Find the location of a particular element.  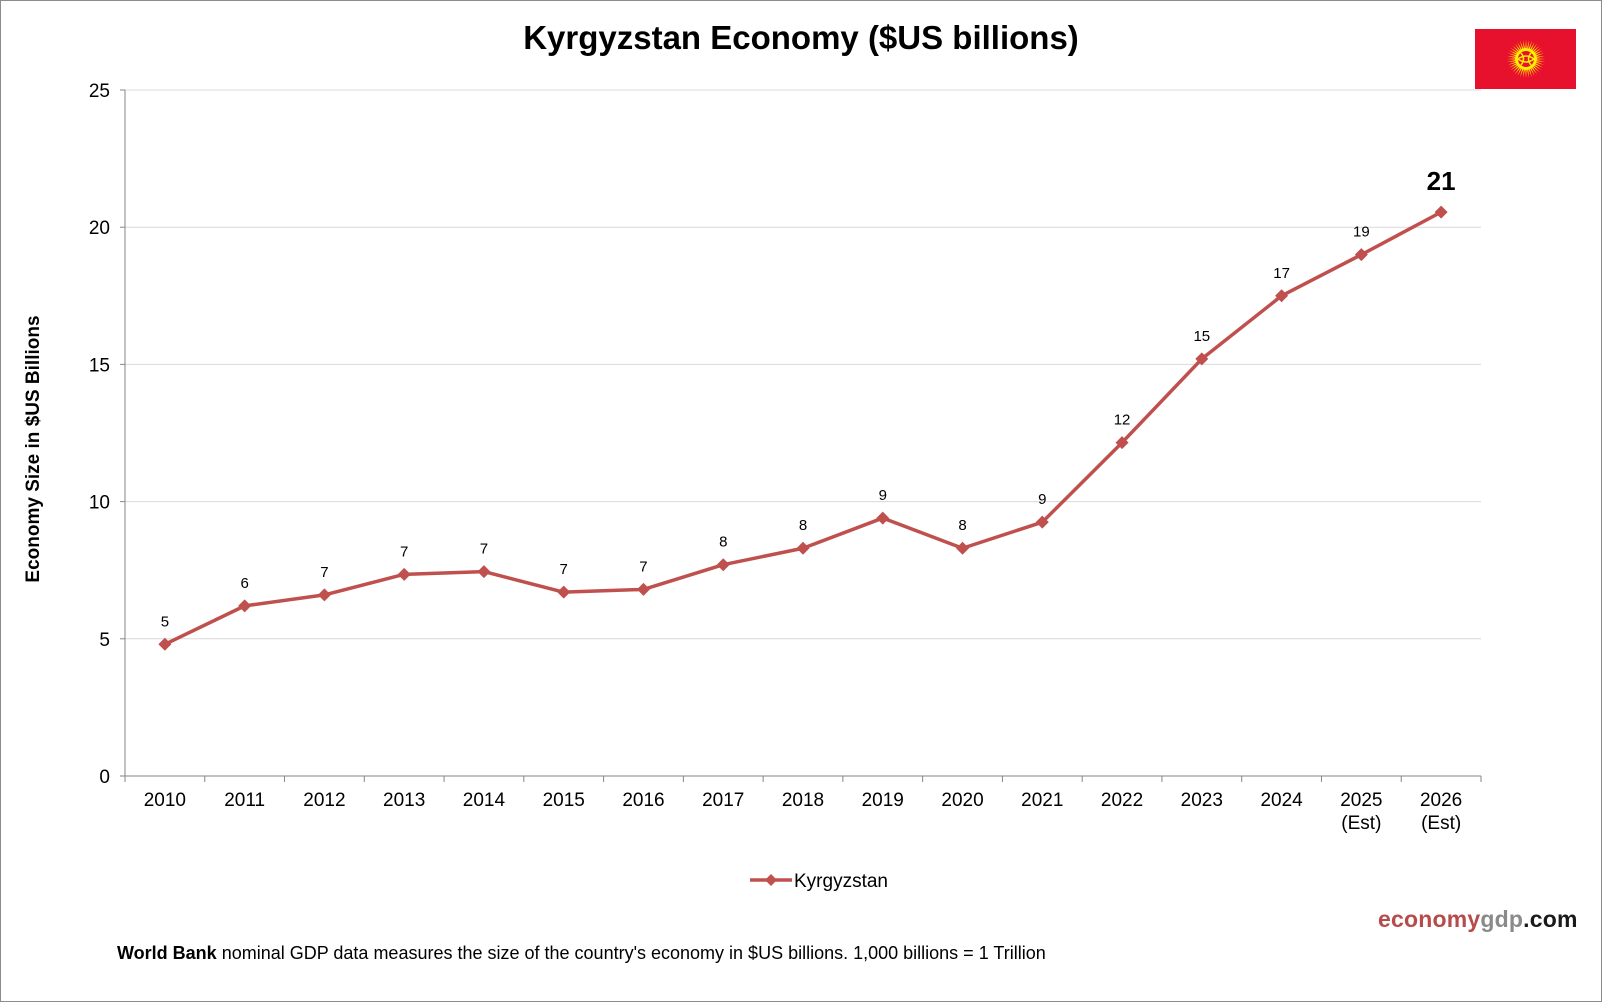

chart-title: Kyrgyzstan Economy ($US billions) is located at coordinates (801, 37).